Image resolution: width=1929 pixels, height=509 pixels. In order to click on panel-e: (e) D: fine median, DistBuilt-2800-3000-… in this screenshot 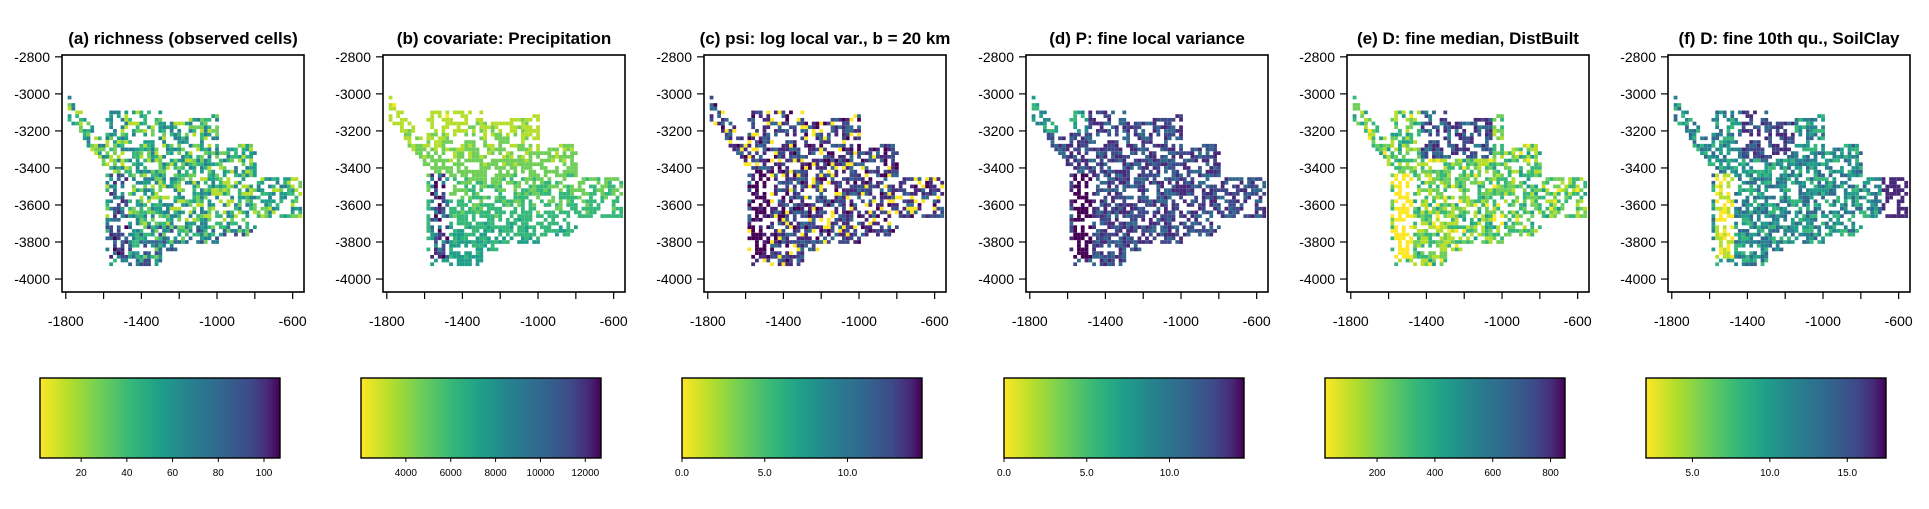, I will do `click(1445, 254)`.